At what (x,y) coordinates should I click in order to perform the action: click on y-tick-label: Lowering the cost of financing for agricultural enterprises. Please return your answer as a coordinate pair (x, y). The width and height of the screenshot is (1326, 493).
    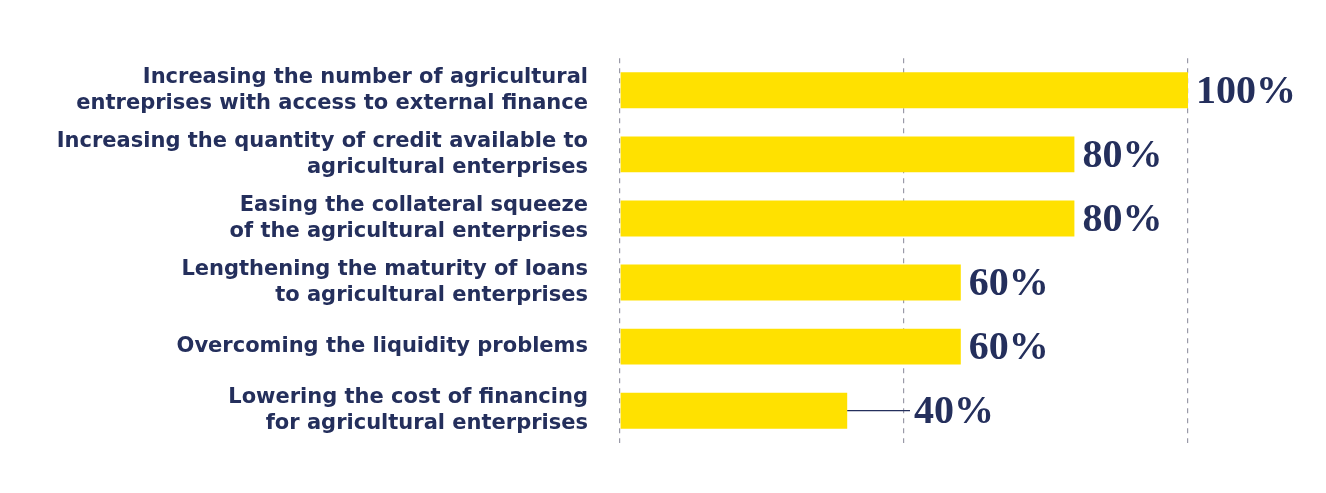
    Looking at the image, I should click on (408, 409).